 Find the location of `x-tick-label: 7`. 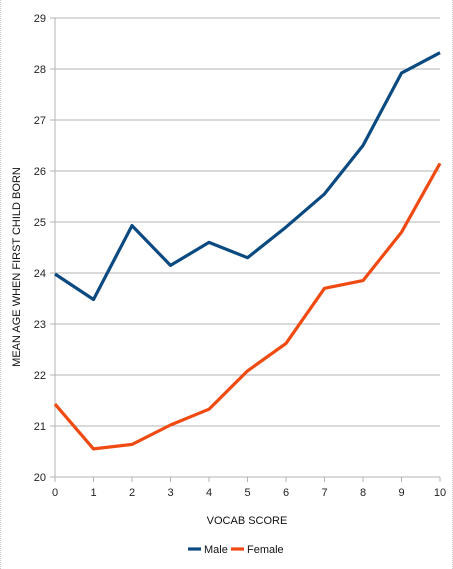

x-tick-label: 7 is located at coordinates (324, 493).